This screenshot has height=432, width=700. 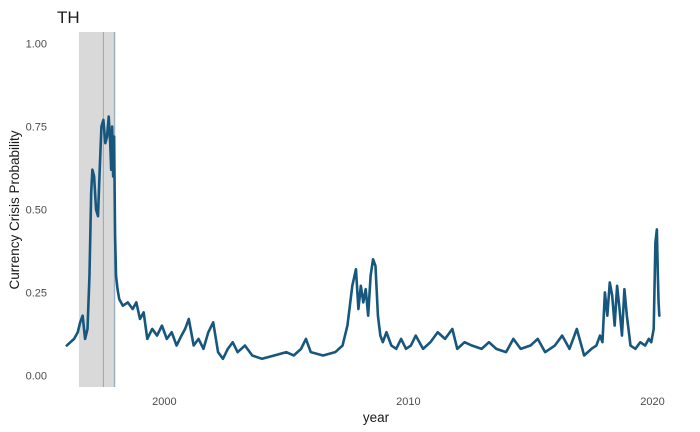 I want to click on x-tick-label: 2020, so click(x=652, y=402).